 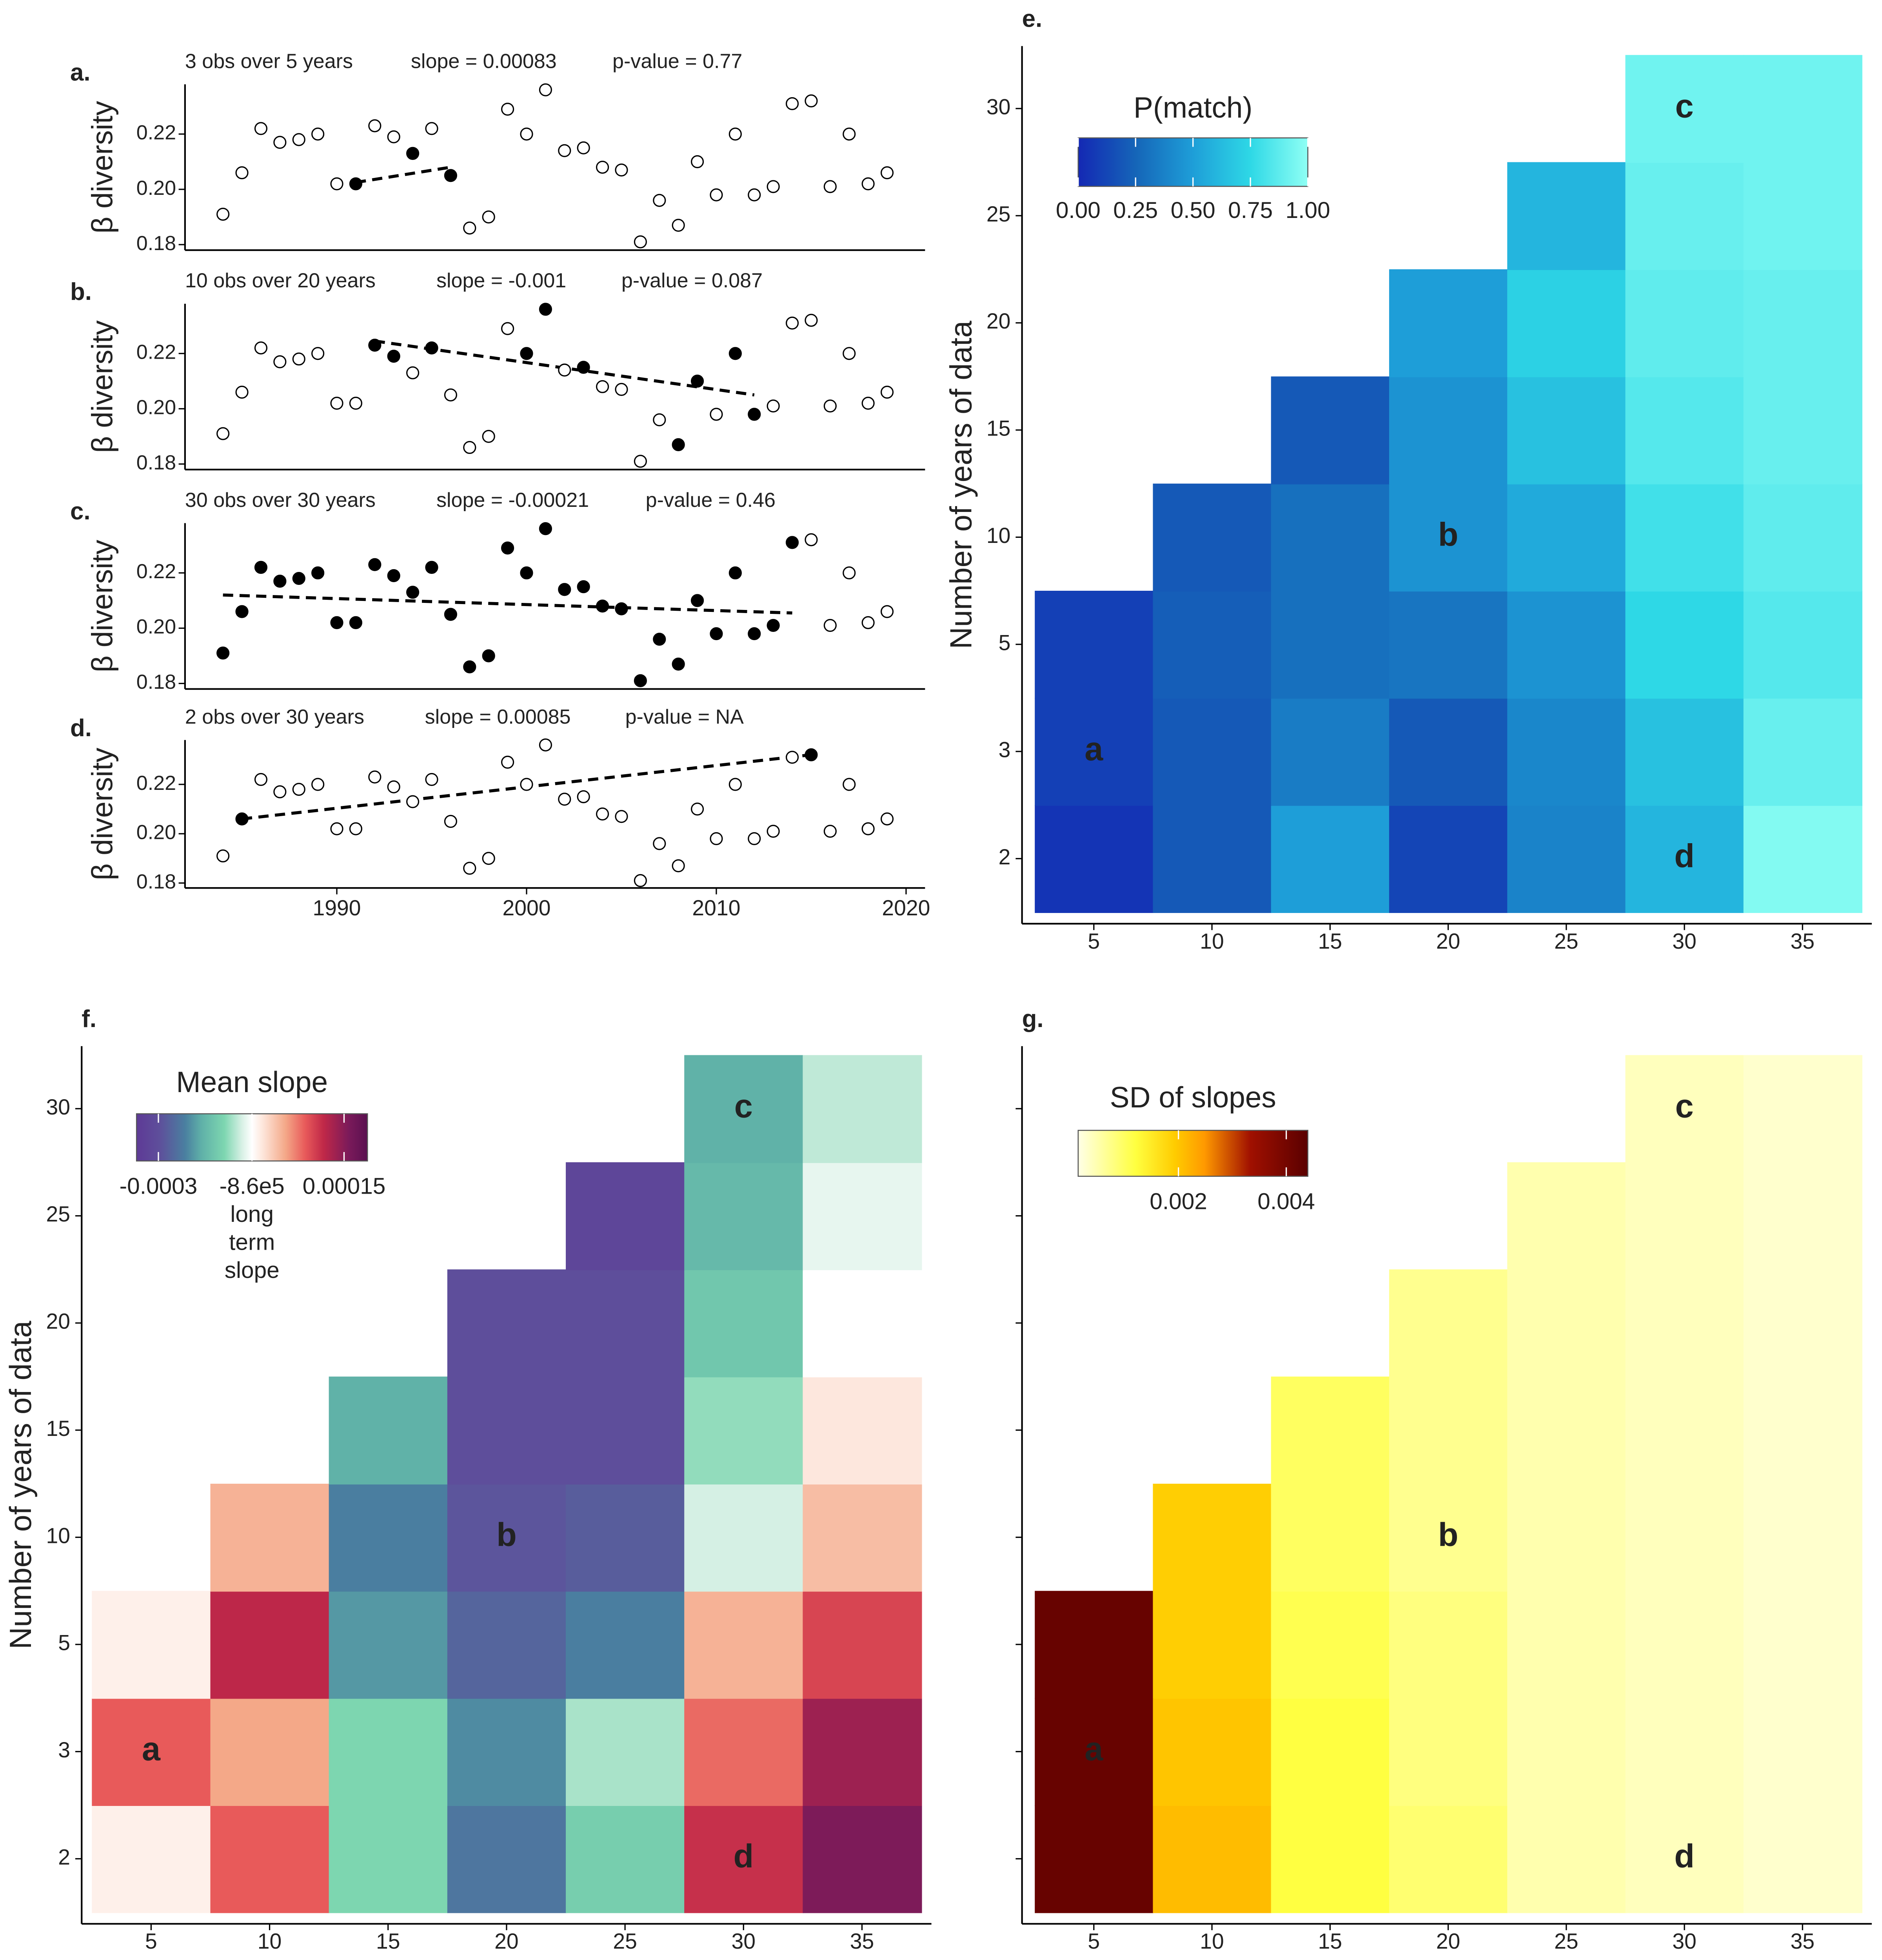 What do you see at coordinates (89, 1019) in the screenshot?
I see `panel-label: f.` at bounding box center [89, 1019].